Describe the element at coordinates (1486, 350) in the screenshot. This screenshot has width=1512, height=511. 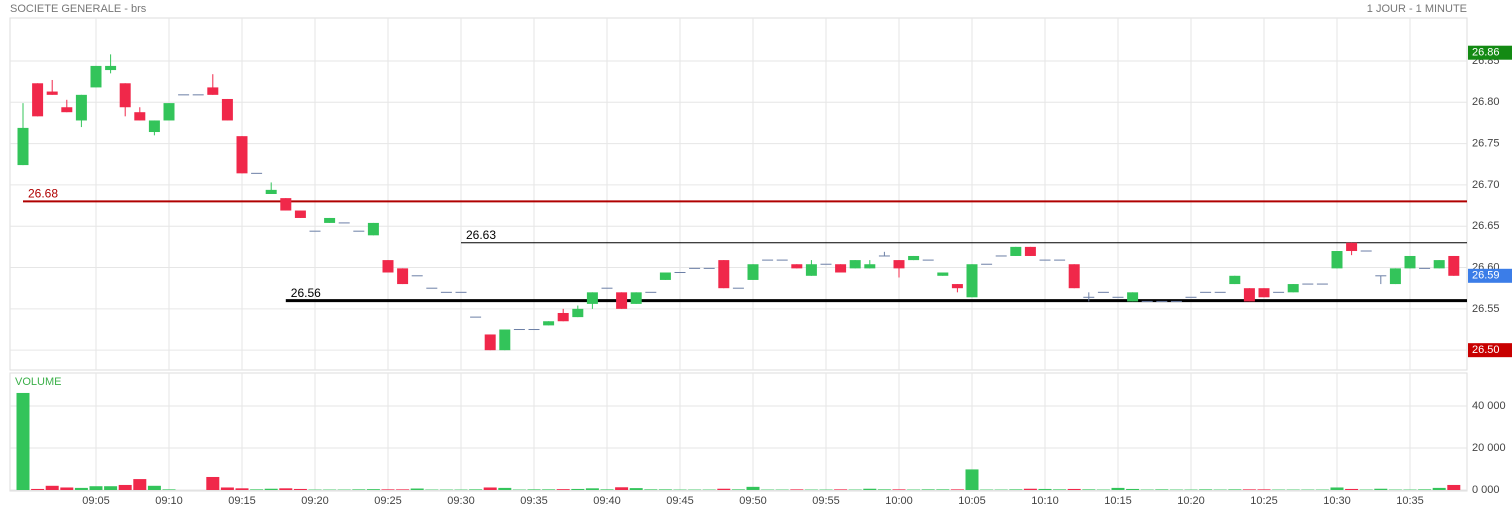
I see `price-badge-label: 26.50` at that location.